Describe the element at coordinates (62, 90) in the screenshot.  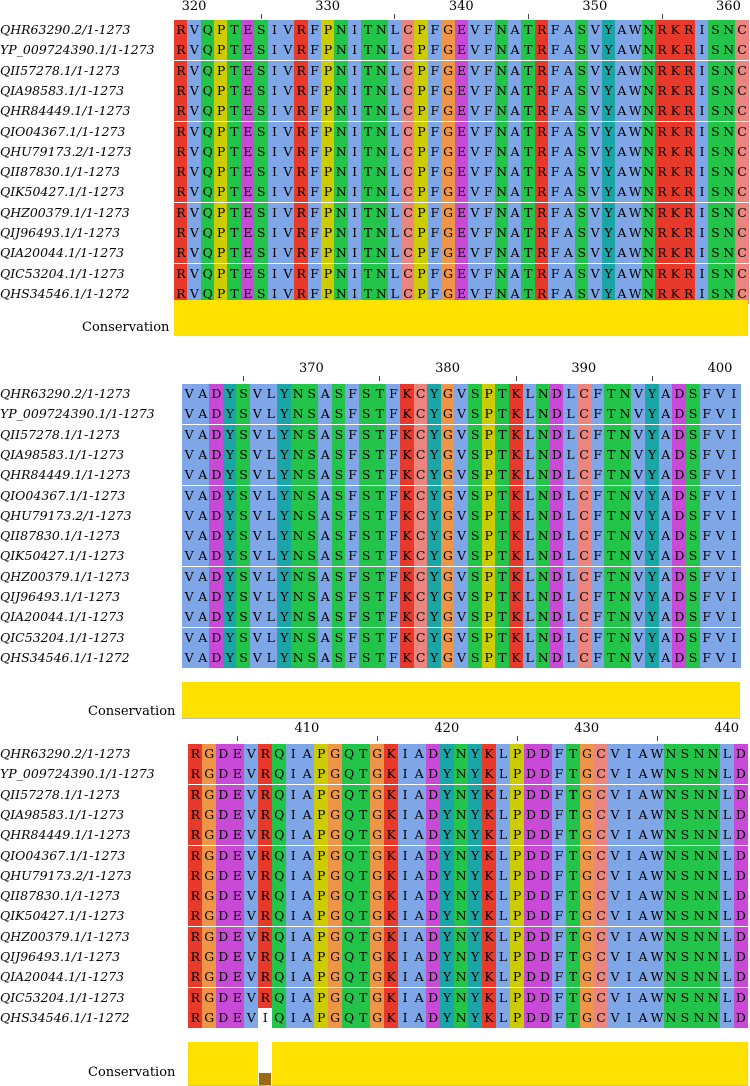
I see `sequence-name: QIA98583.1/1-1273` at that location.